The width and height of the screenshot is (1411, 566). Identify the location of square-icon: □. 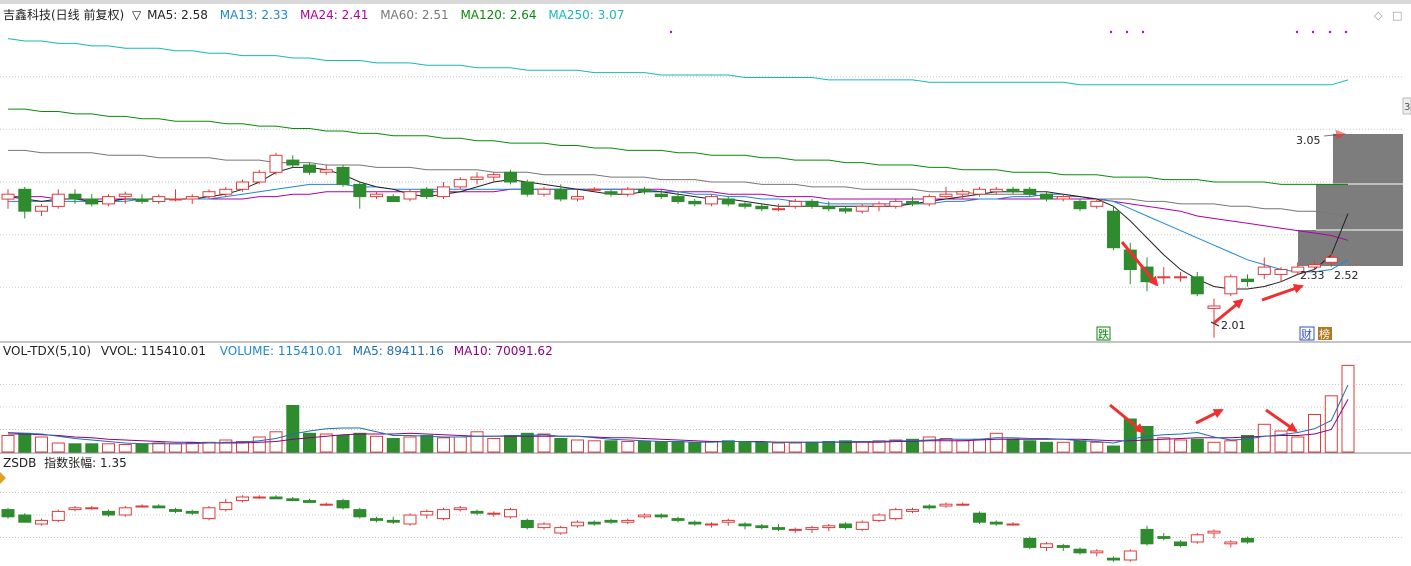
(1397, 15).